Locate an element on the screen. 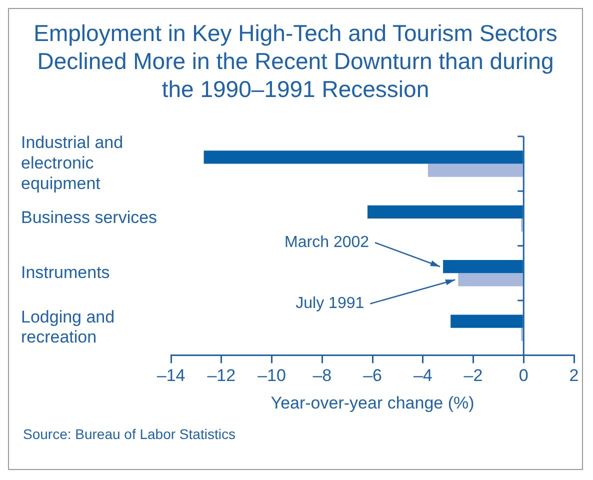  x-tick-label: –8 is located at coordinates (322, 376).